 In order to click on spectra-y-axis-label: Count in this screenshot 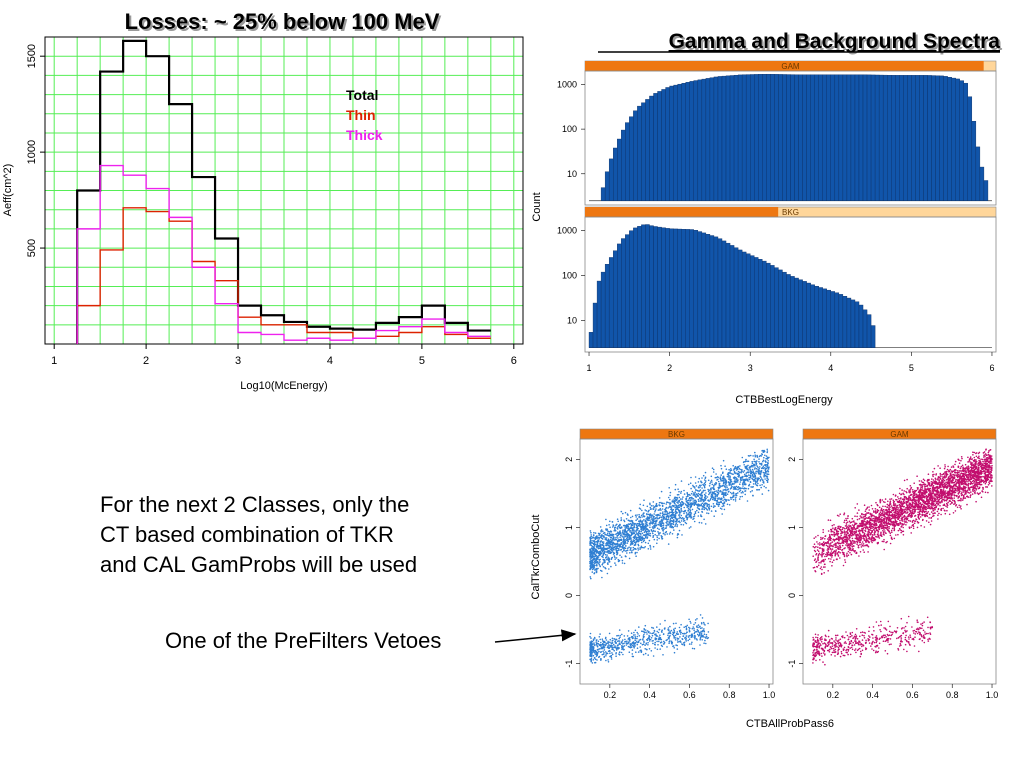, I will do `click(537, 206)`.